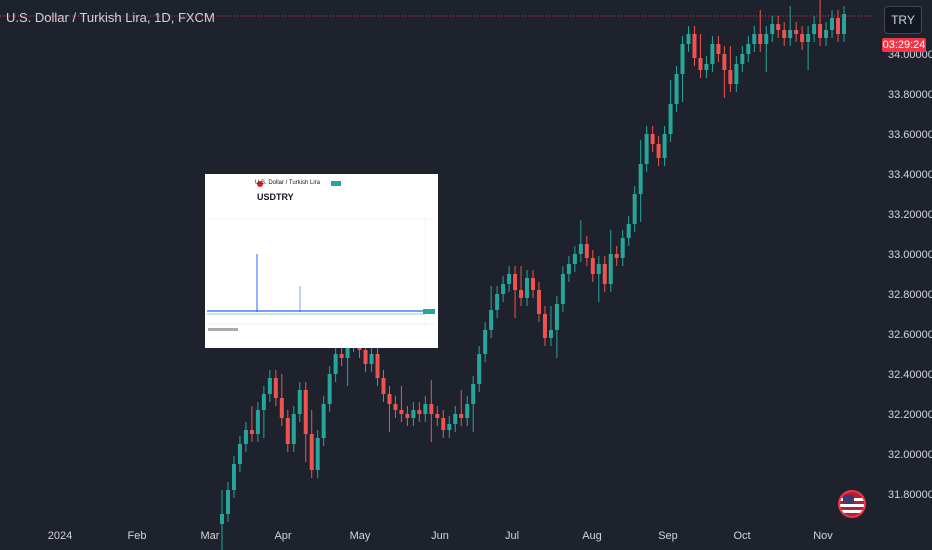 Image resolution: width=932 pixels, height=550 pixels. Describe the element at coordinates (440, 536) in the screenshot. I see `x-tick-label: Jun` at that location.